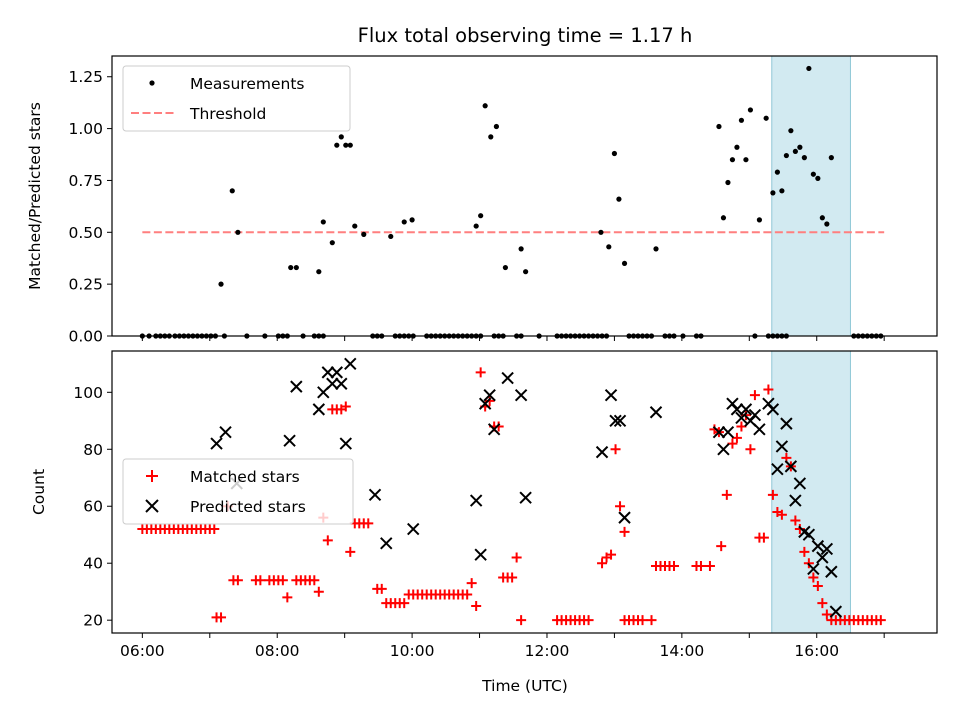 This screenshot has height=720, width=960. Describe the element at coordinates (85, 181) in the screenshot. I see `y-tick-label: 0.75` at that location.